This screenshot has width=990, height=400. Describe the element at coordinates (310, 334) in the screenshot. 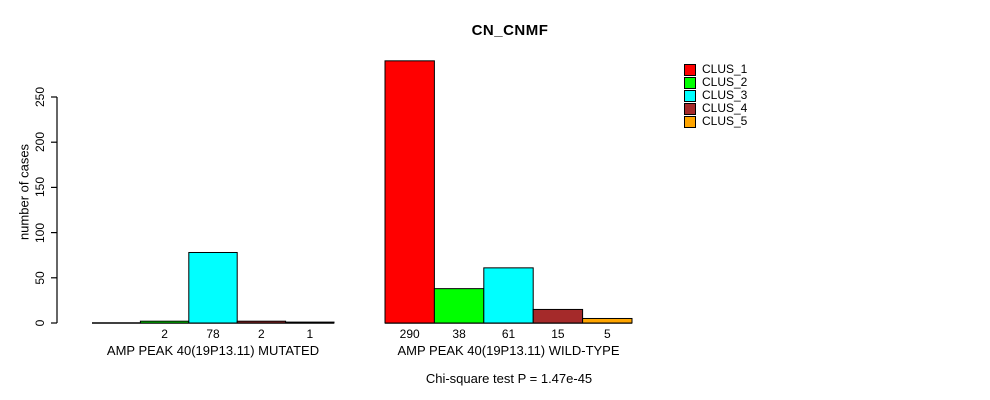

I see `bar-value-label: 1` at that location.